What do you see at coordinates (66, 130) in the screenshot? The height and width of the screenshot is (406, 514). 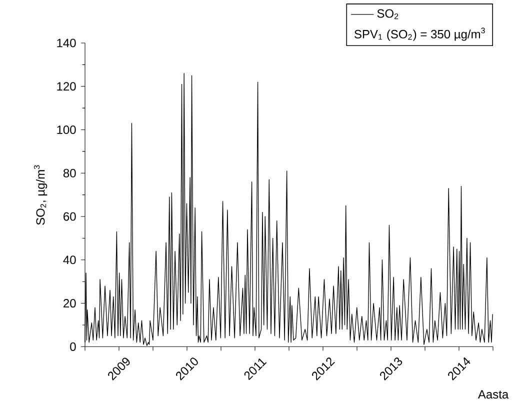 I see `y-tick-label: 100` at bounding box center [66, 130].